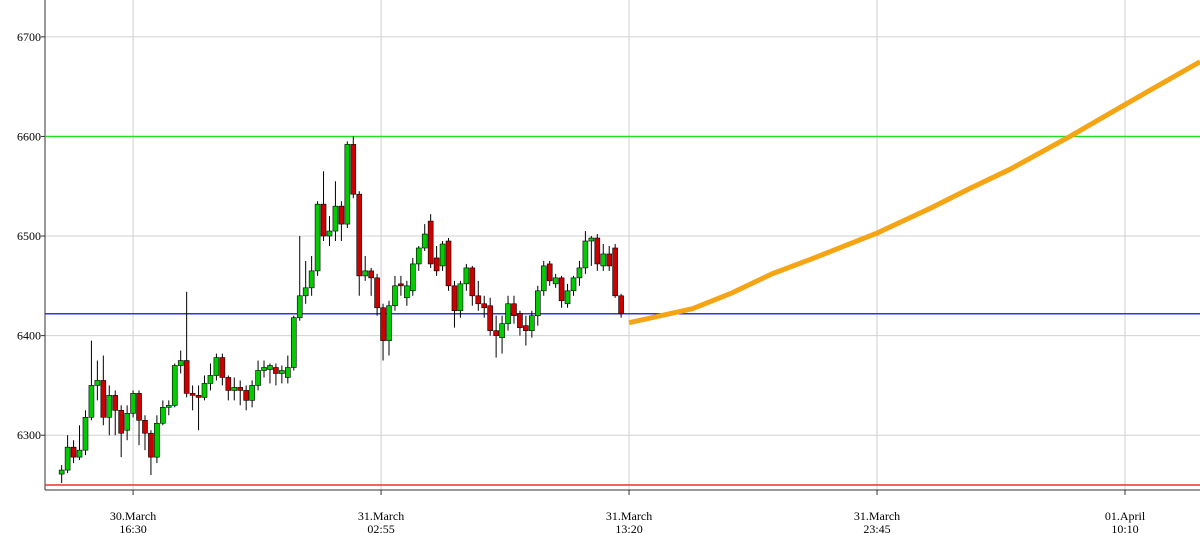 The width and height of the screenshot is (1200, 533). Describe the element at coordinates (29, 435) in the screenshot. I see `y-tick-label: 6300` at that location.